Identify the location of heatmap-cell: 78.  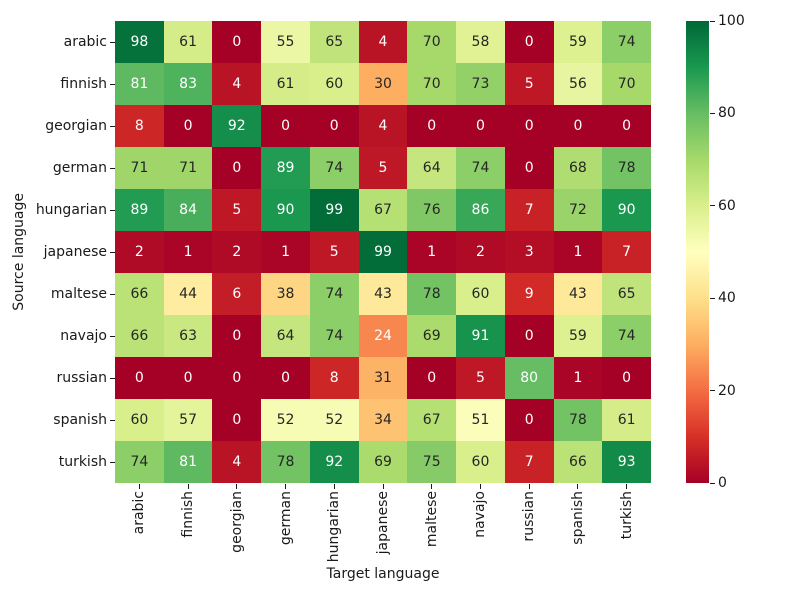
(578, 420).